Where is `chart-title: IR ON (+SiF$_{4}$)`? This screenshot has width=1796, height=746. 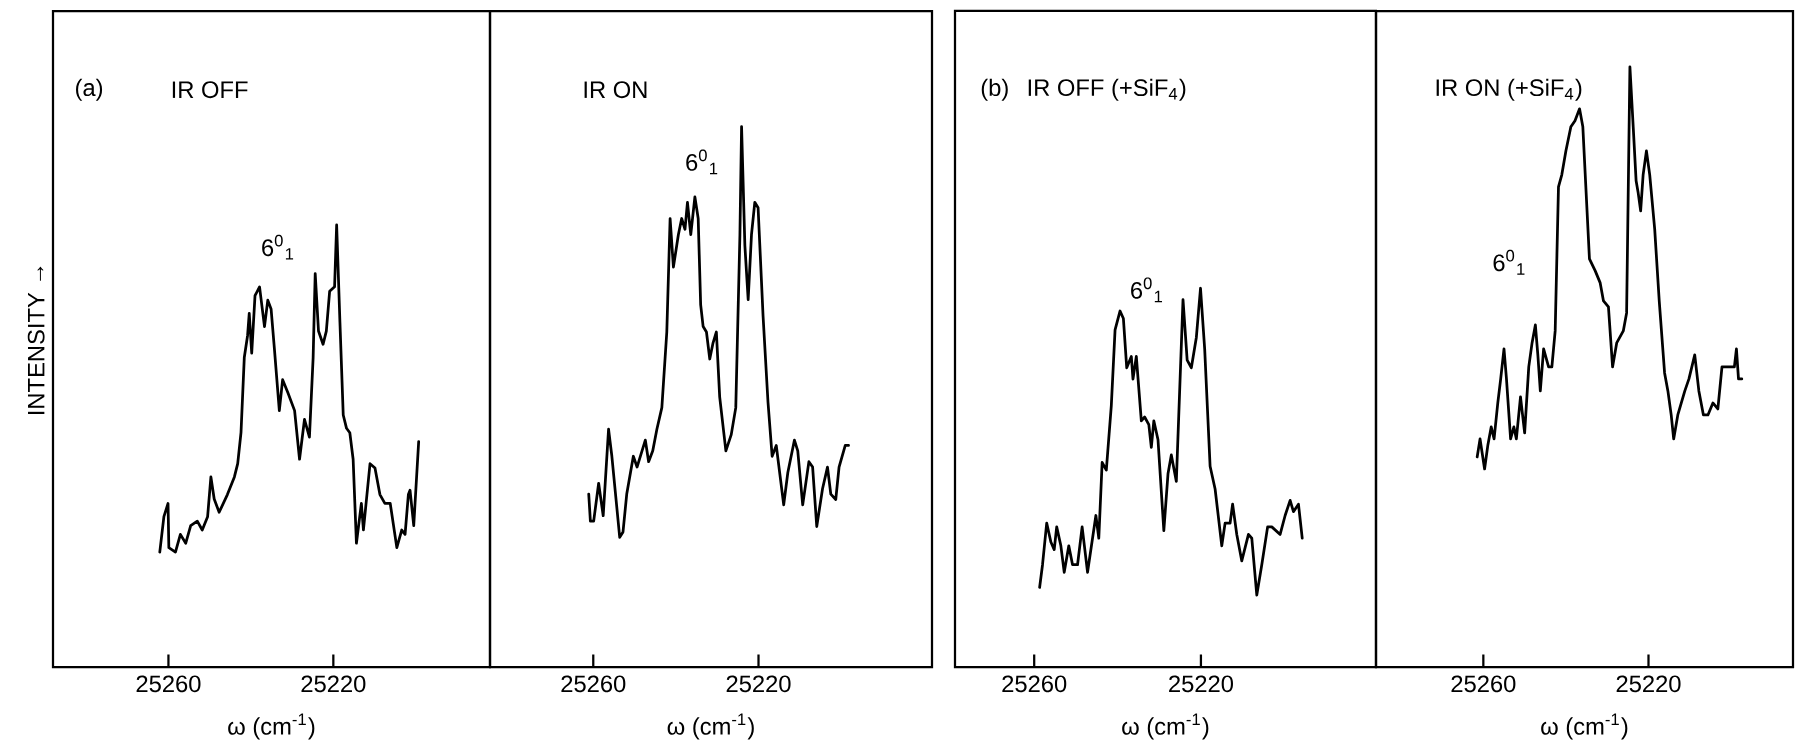 chart-title: IR ON (+SiF$_{4}$) is located at coordinates (1509, 89).